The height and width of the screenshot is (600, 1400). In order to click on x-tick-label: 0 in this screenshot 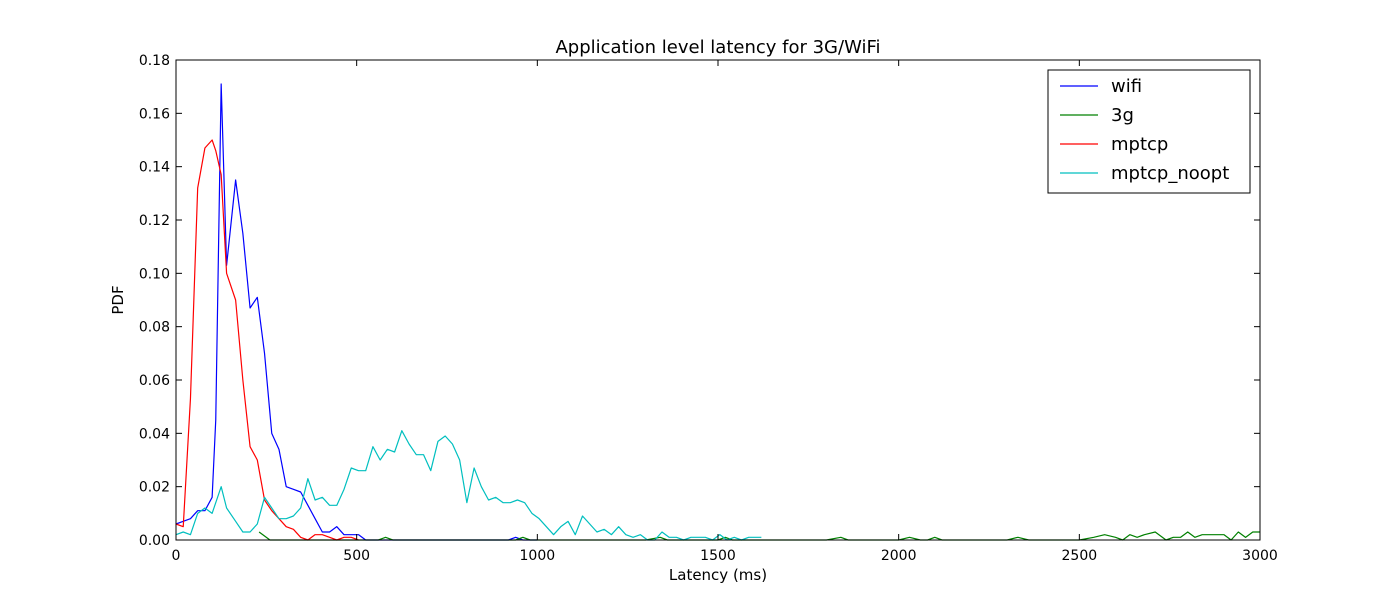, I will do `click(176, 556)`.